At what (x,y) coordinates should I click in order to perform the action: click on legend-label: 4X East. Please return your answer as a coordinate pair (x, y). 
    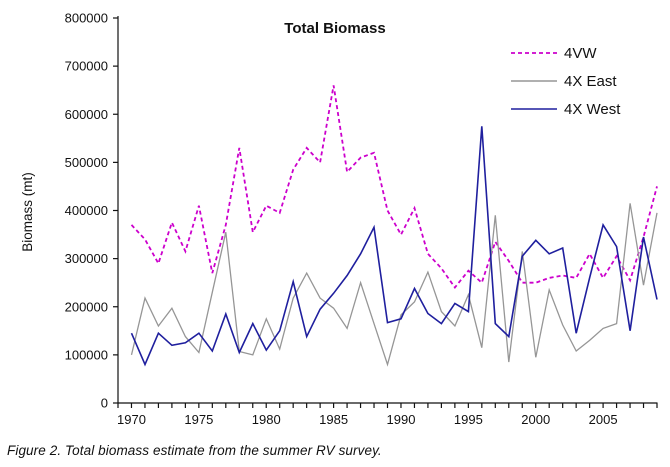
    Looking at the image, I should click on (590, 81).